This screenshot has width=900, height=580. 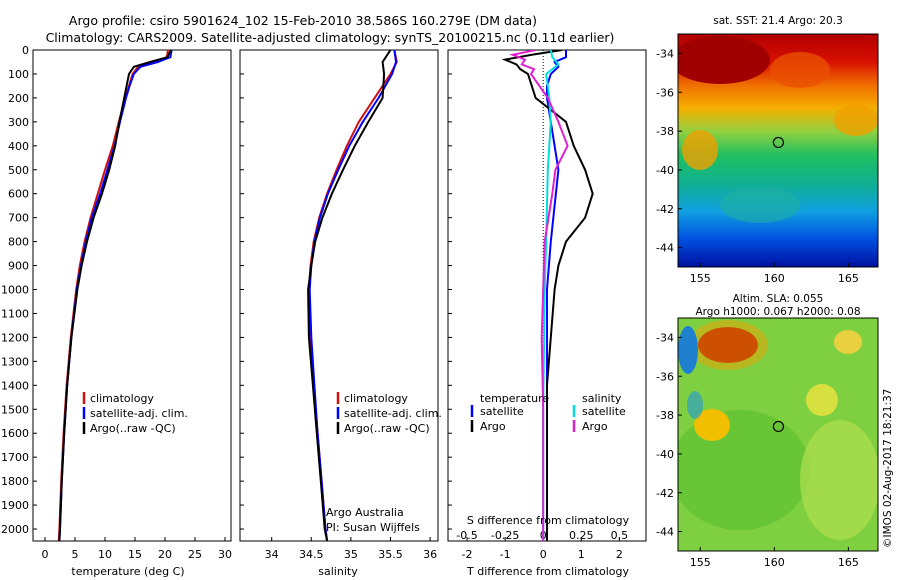 I want to click on depth-tick-label: 1000, so click(x=15, y=290).